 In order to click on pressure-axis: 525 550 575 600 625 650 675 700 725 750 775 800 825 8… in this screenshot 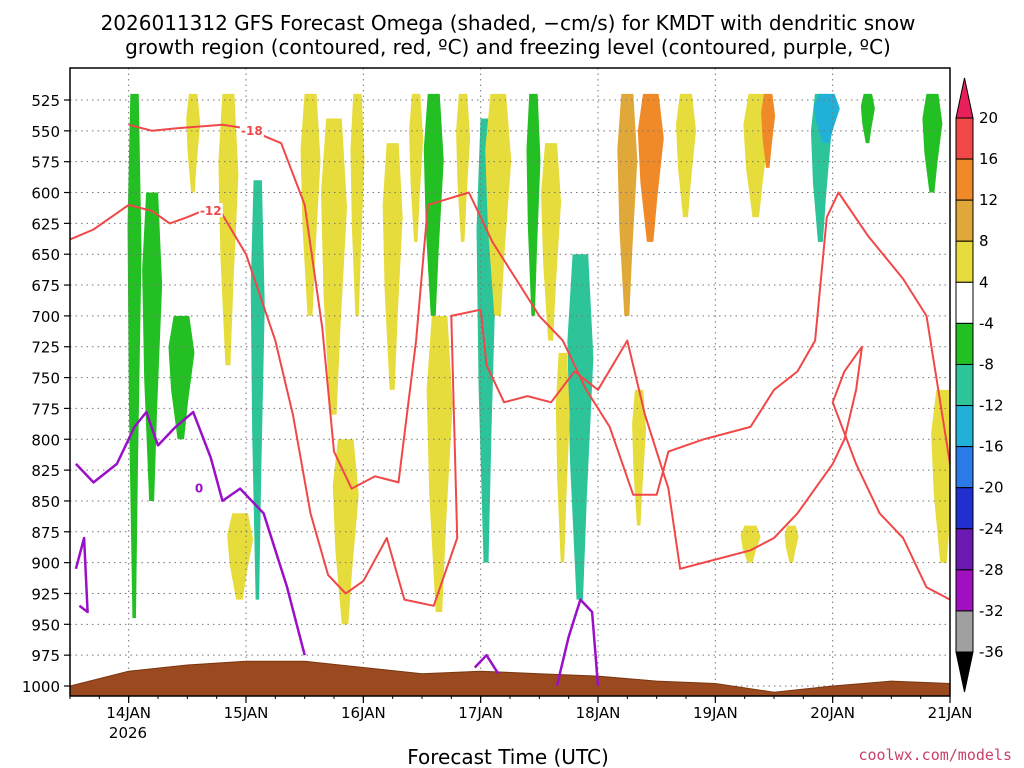, I will do `click(46, 394)`.